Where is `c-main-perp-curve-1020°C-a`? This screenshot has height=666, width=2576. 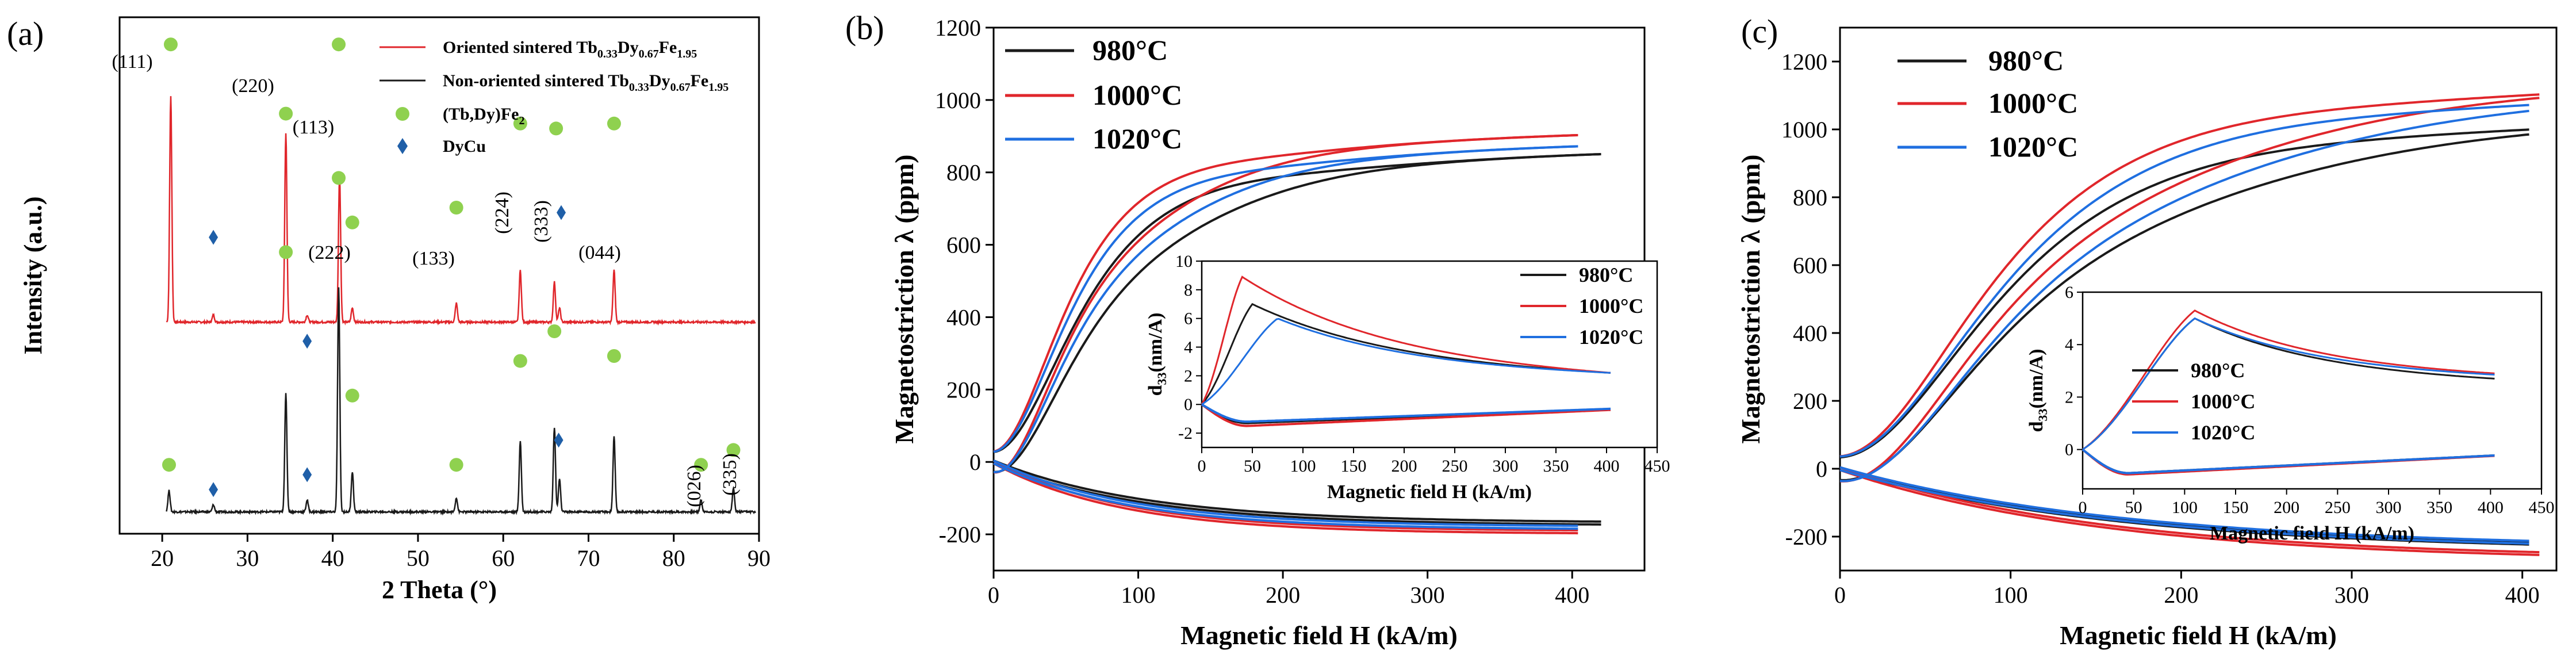
c-main-perp-curve-1020°C-a is located at coordinates (2184, 504).